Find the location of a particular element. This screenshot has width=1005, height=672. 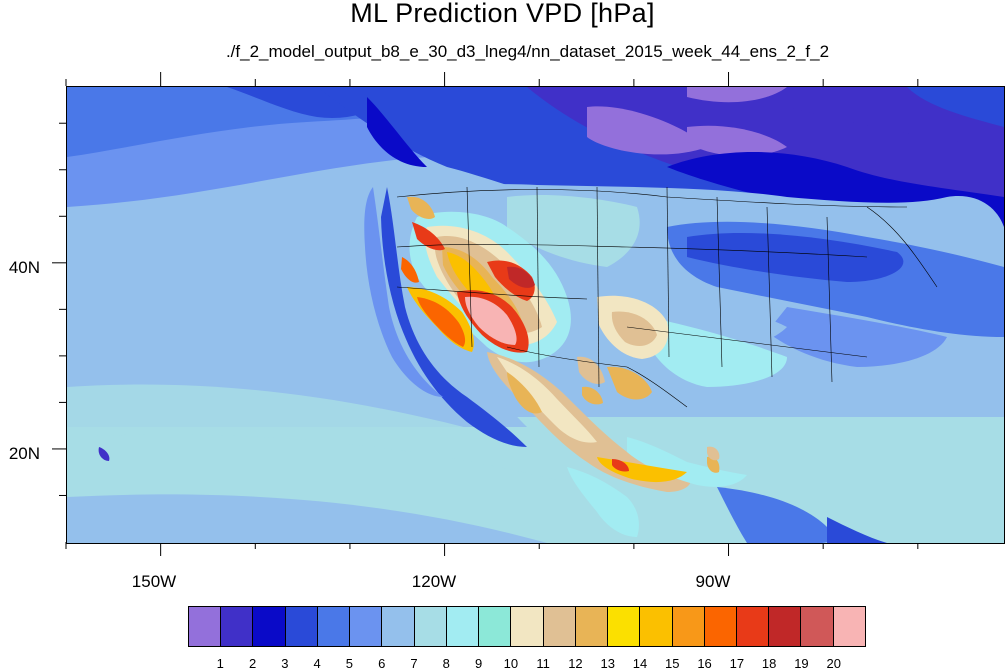

colorbar-label: 1 is located at coordinates (220, 663).